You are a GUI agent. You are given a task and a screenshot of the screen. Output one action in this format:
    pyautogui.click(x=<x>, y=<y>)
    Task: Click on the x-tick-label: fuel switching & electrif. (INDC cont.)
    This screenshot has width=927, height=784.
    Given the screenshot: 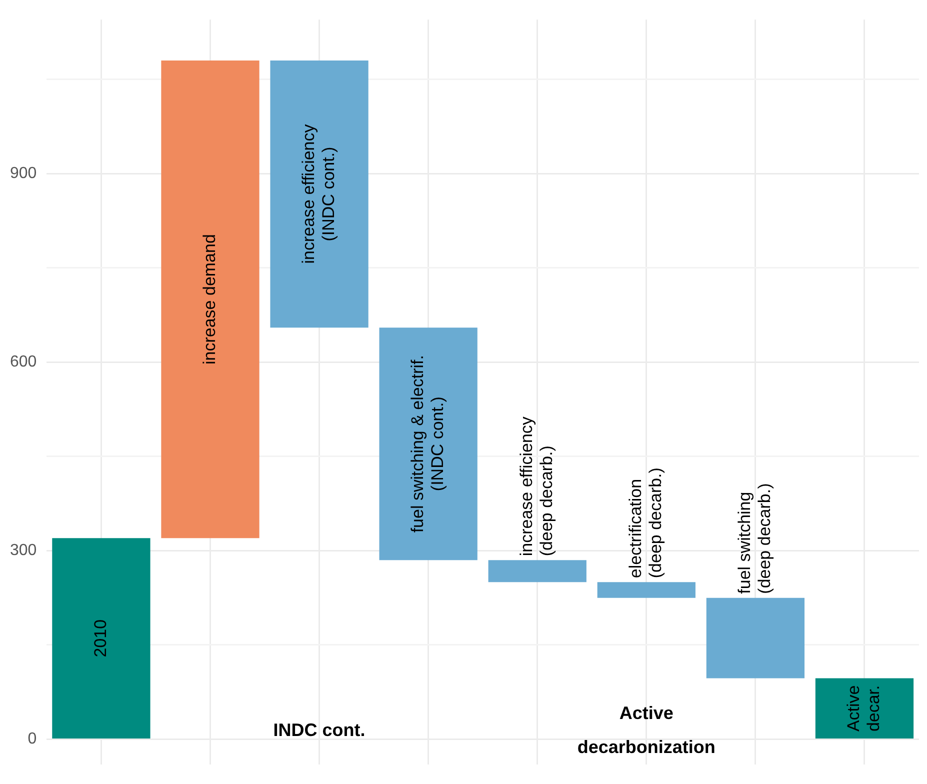 What is the action you would take?
    pyautogui.click(x=428, y=444)
    